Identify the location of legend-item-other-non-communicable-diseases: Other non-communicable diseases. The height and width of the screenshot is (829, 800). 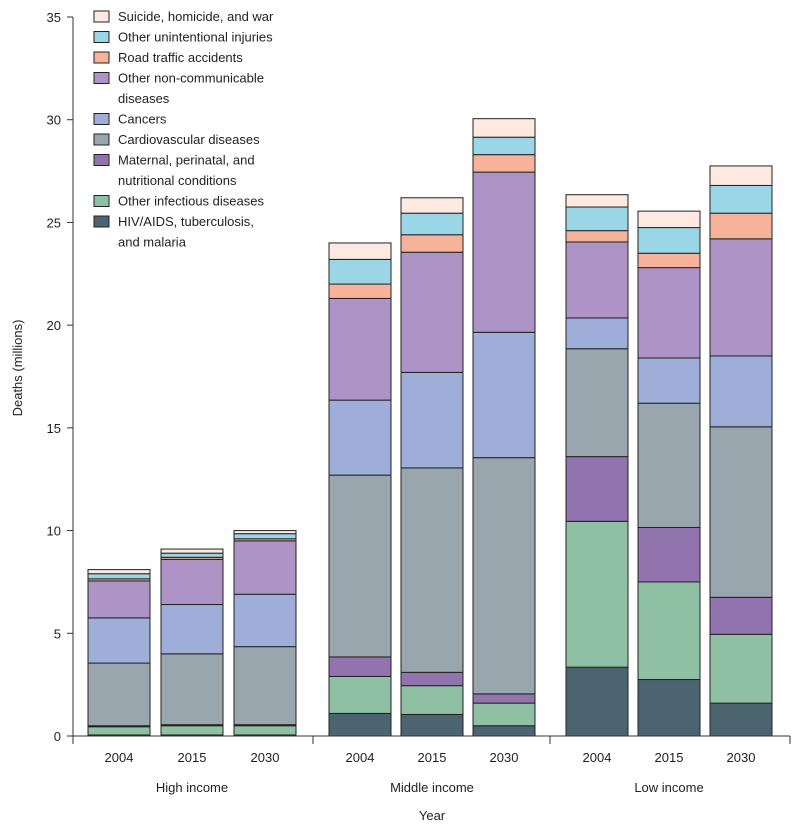
(178, 88).